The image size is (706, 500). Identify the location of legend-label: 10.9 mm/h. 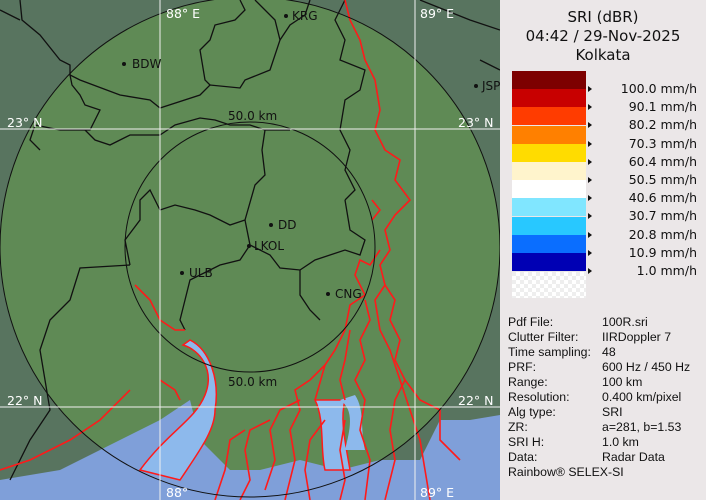
(662, 252).